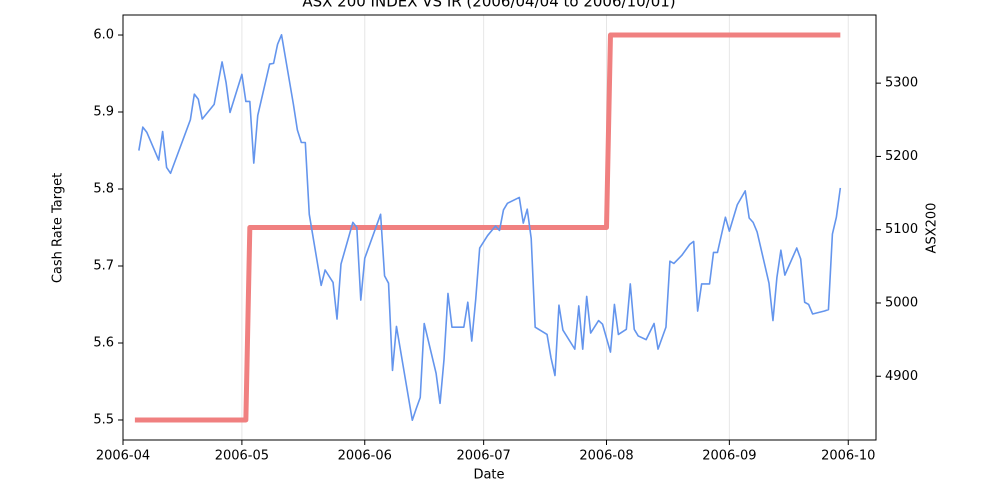  What do you see at coordinates (901, 156) in the screenshot?
I see `y2-tick-label: 5200` at bounding box center [901, 156].